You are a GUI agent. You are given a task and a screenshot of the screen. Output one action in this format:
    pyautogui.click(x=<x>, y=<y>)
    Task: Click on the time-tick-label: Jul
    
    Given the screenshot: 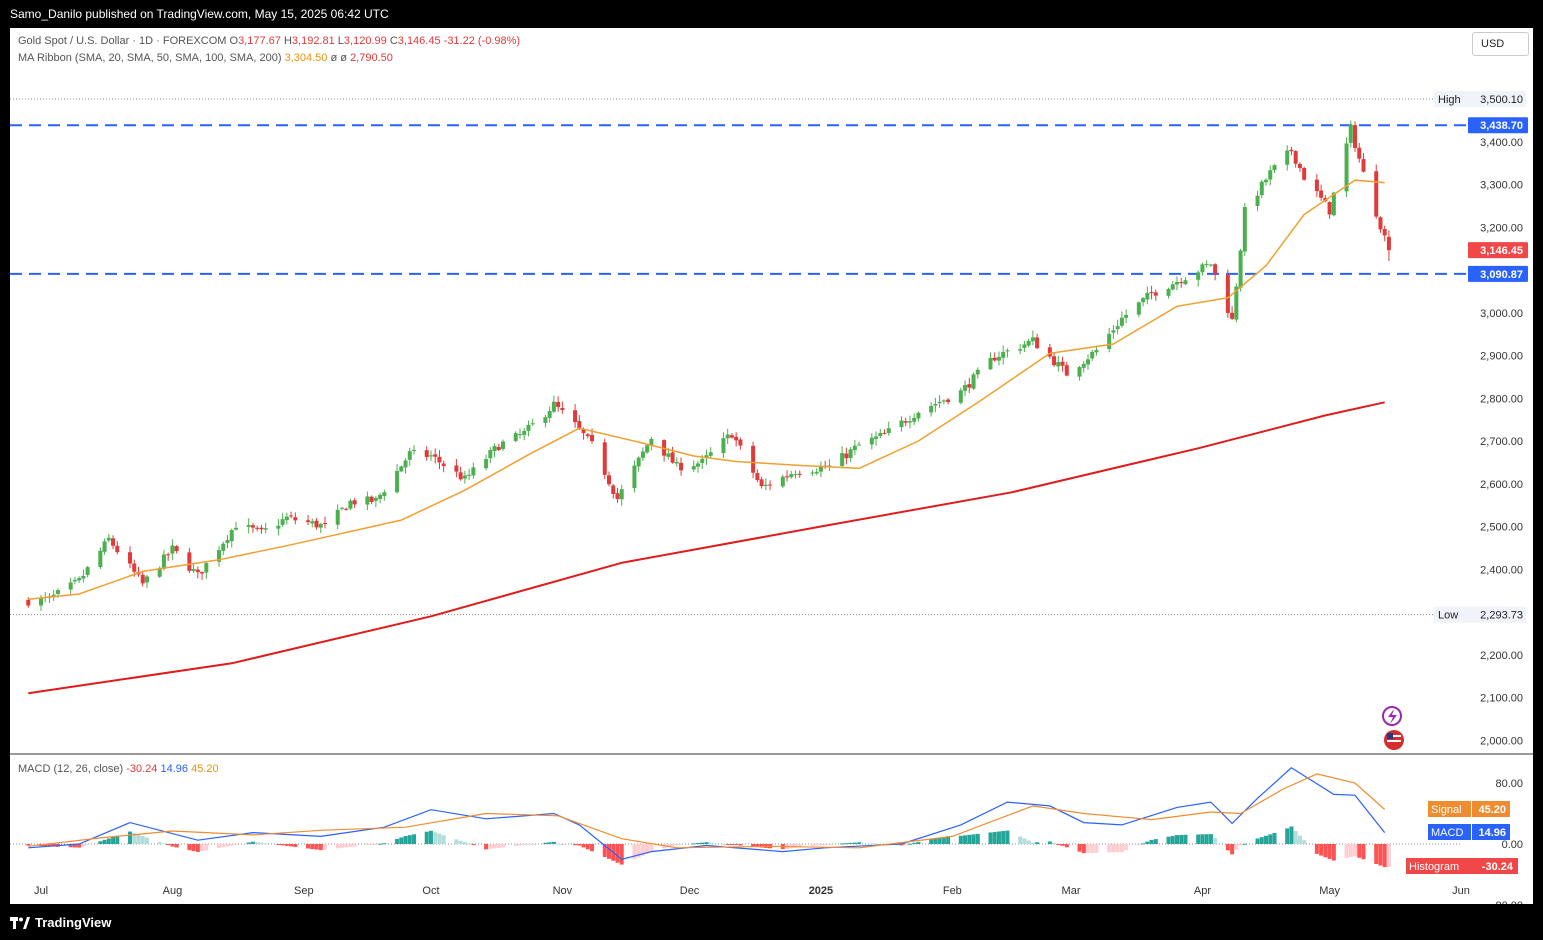 What is the action you would take?
    pyautogui.click(x=41, y=891)
    